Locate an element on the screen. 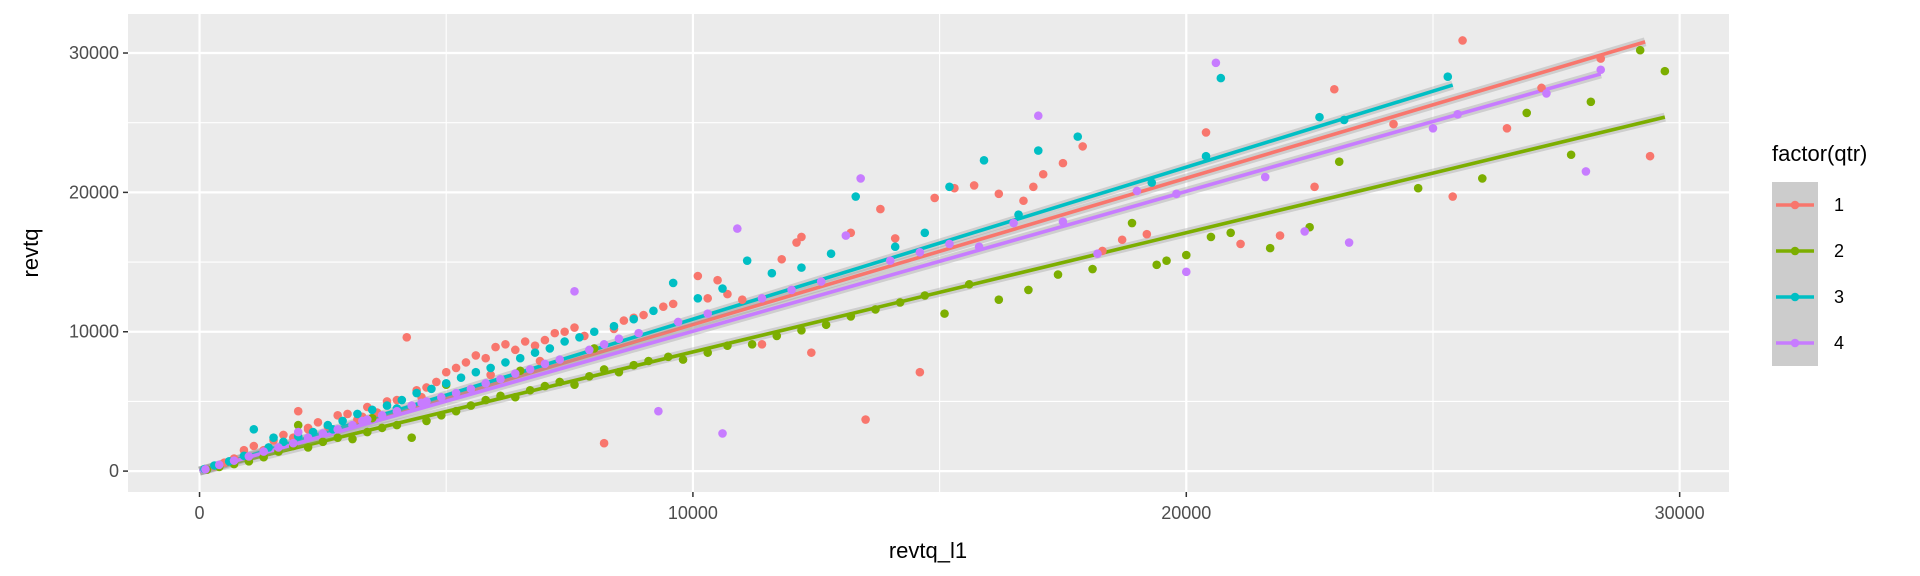  y-tick-label: 10000 is located at coordinates (94, 332).